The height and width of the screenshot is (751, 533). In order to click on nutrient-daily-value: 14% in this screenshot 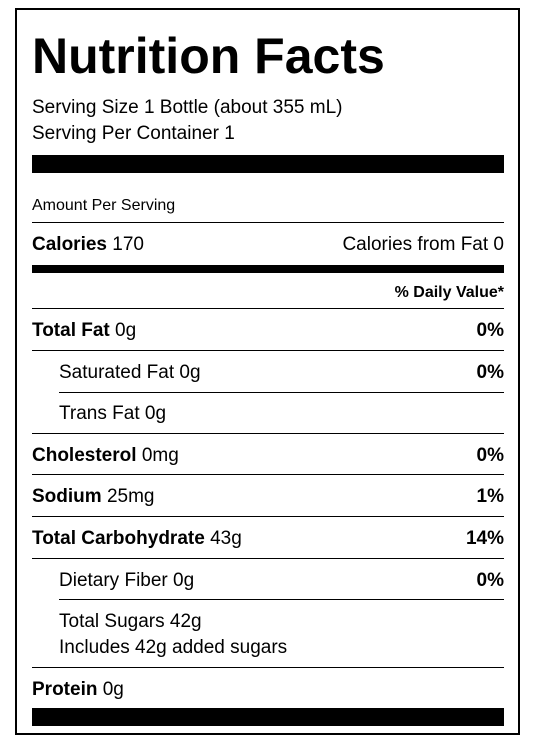, I will do `click(484, 538)`.